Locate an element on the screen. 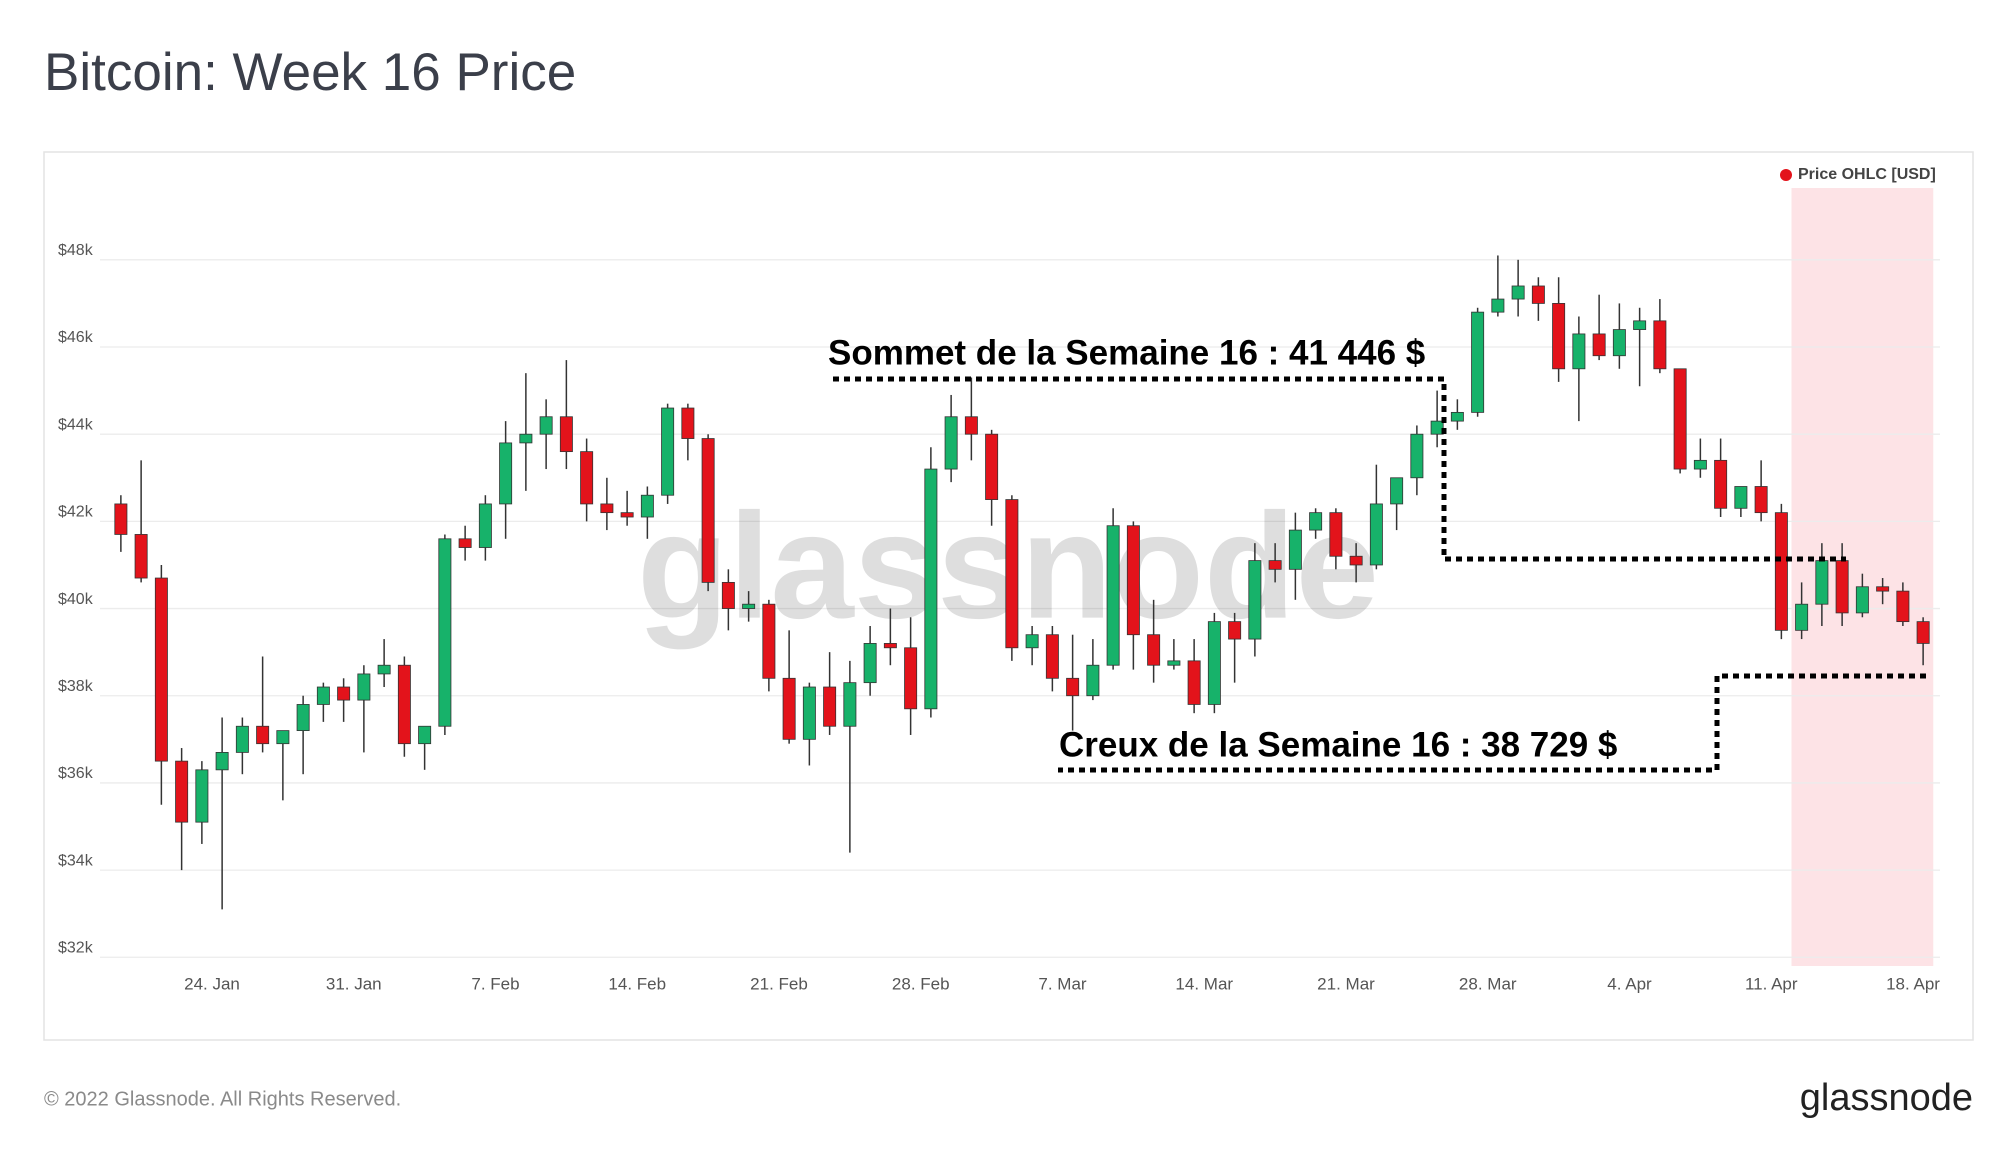  x-tick-label: 21. Feb is located at coordinates (779, 983).